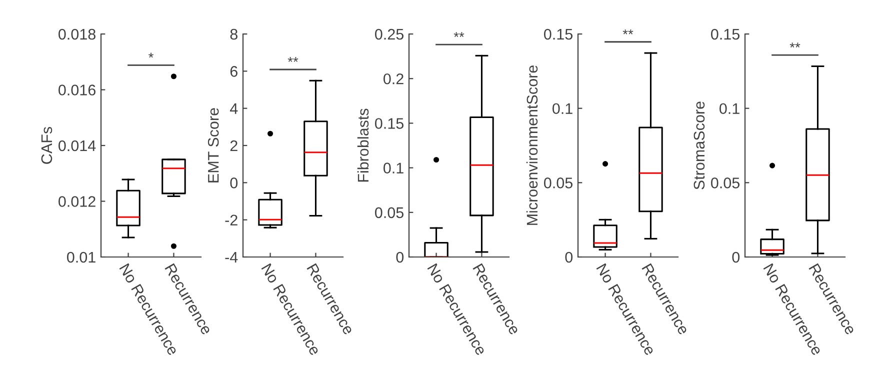 This screenshot has width=894, height=366. What do you see at coordinates (77, 201) in the screenshot?
I see `y-tick-label: 0.012` at bounding box center [77, 201].